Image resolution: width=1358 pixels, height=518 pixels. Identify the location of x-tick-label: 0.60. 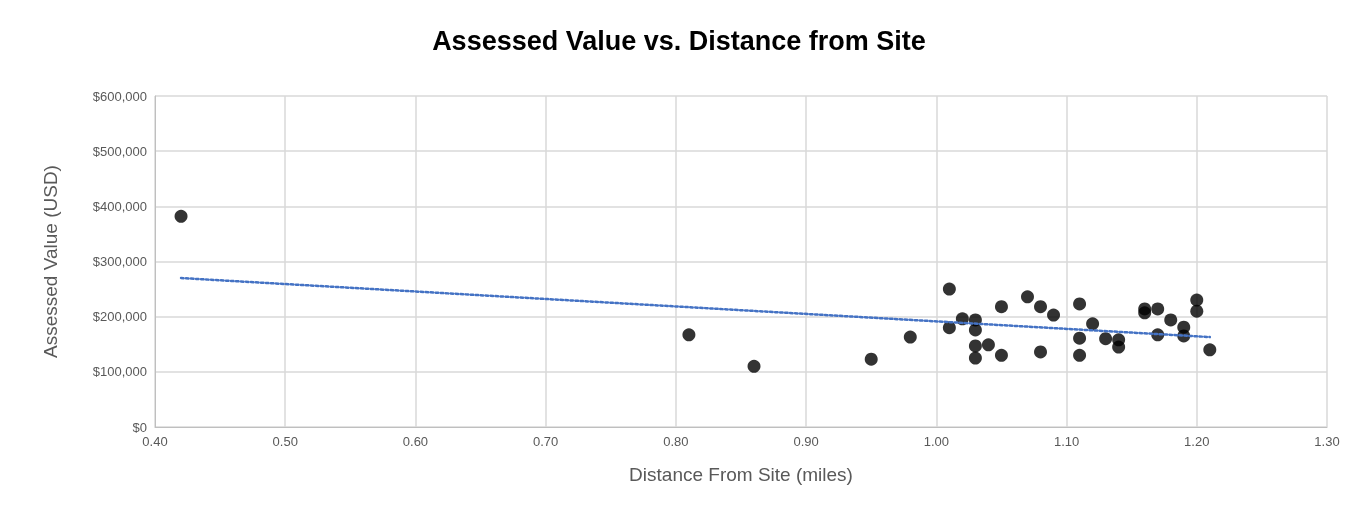
(415, 441).